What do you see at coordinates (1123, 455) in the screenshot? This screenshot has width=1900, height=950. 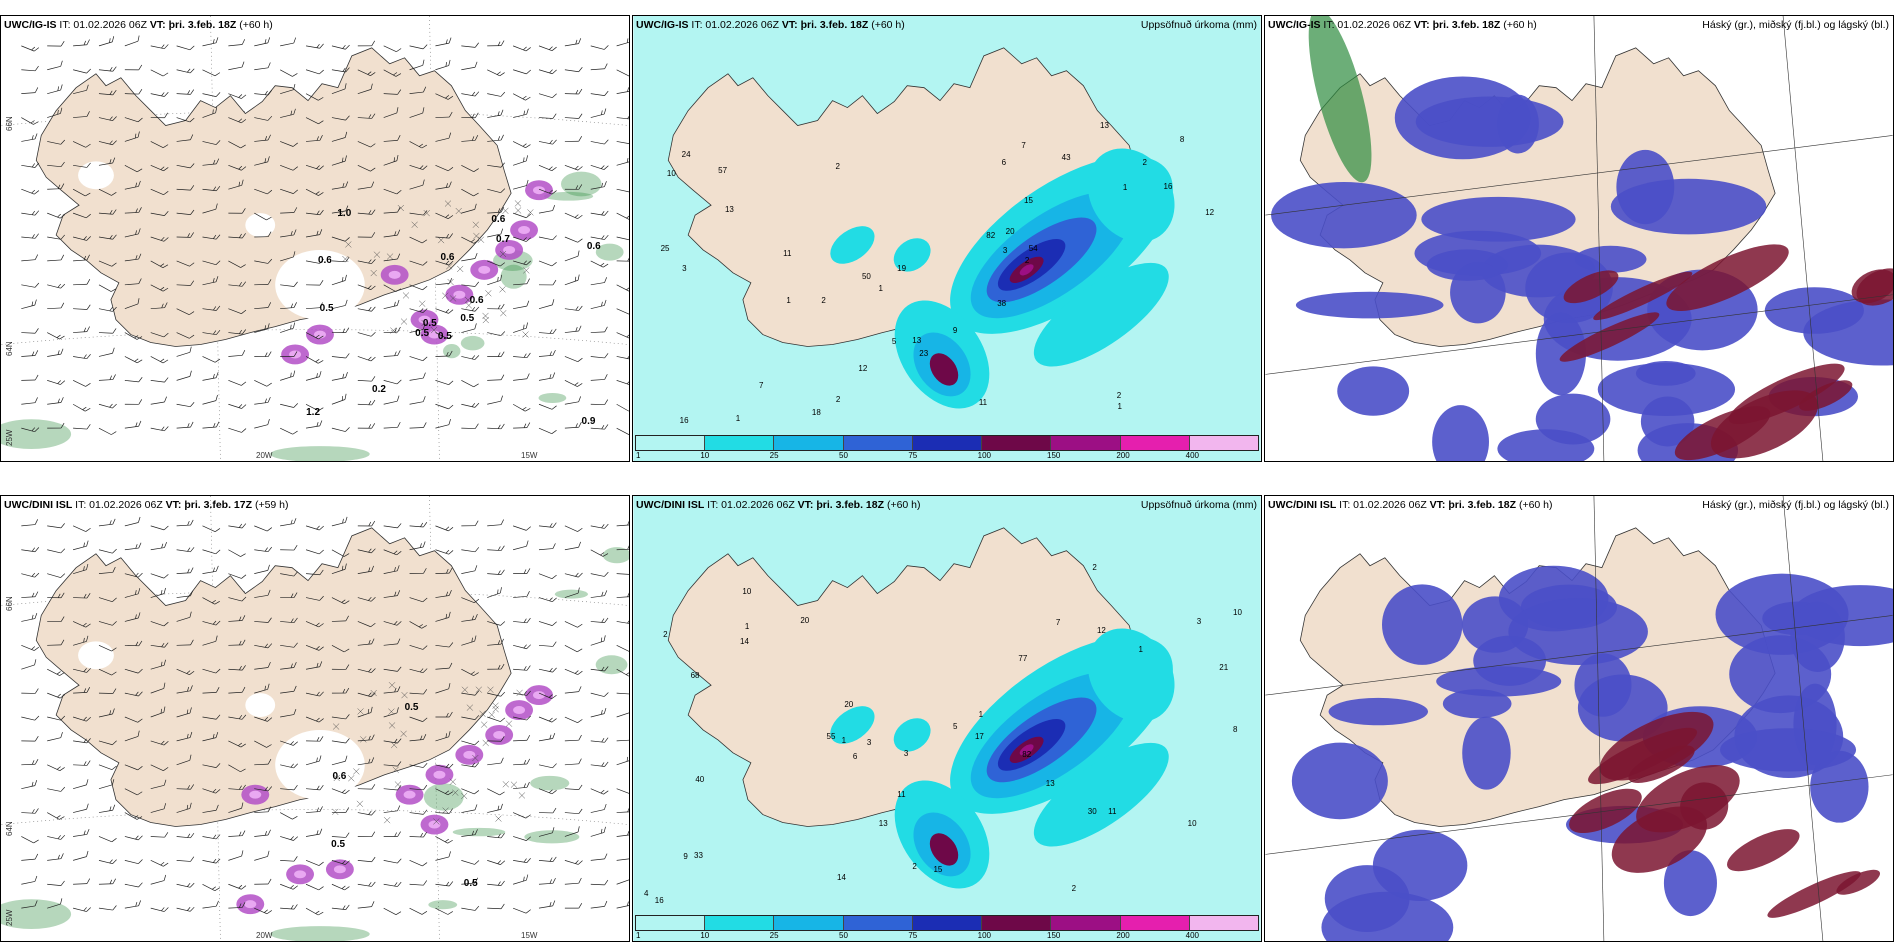 I see `legend-tick: 200` at bounding box center [1123, 455].